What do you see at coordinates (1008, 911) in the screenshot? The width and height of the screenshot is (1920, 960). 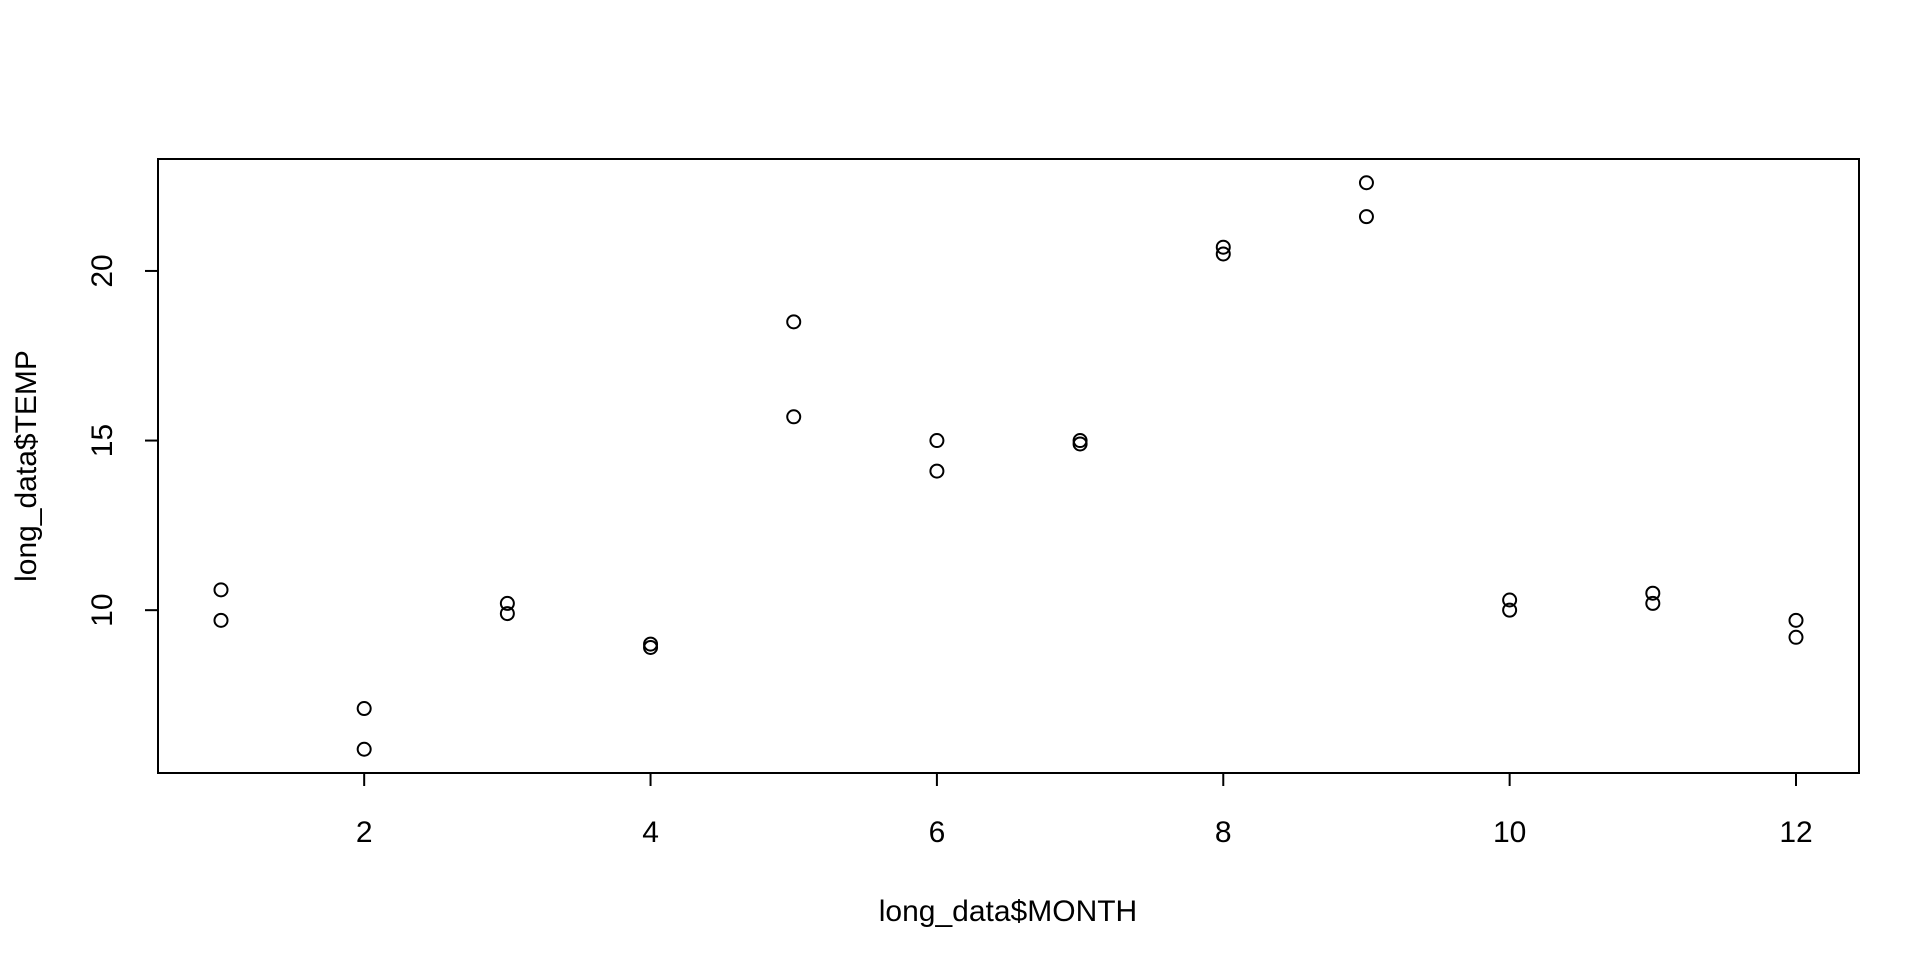 I see `x-axis-label: long_data$MONTH` at bounding box center [1008, 911].